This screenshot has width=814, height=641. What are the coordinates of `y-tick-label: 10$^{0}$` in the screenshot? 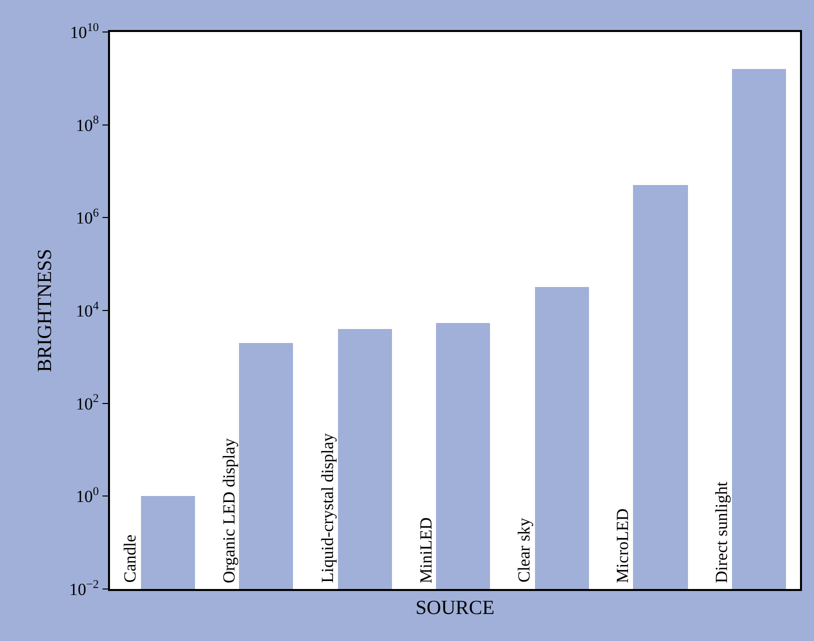 It's located at (87, 495).